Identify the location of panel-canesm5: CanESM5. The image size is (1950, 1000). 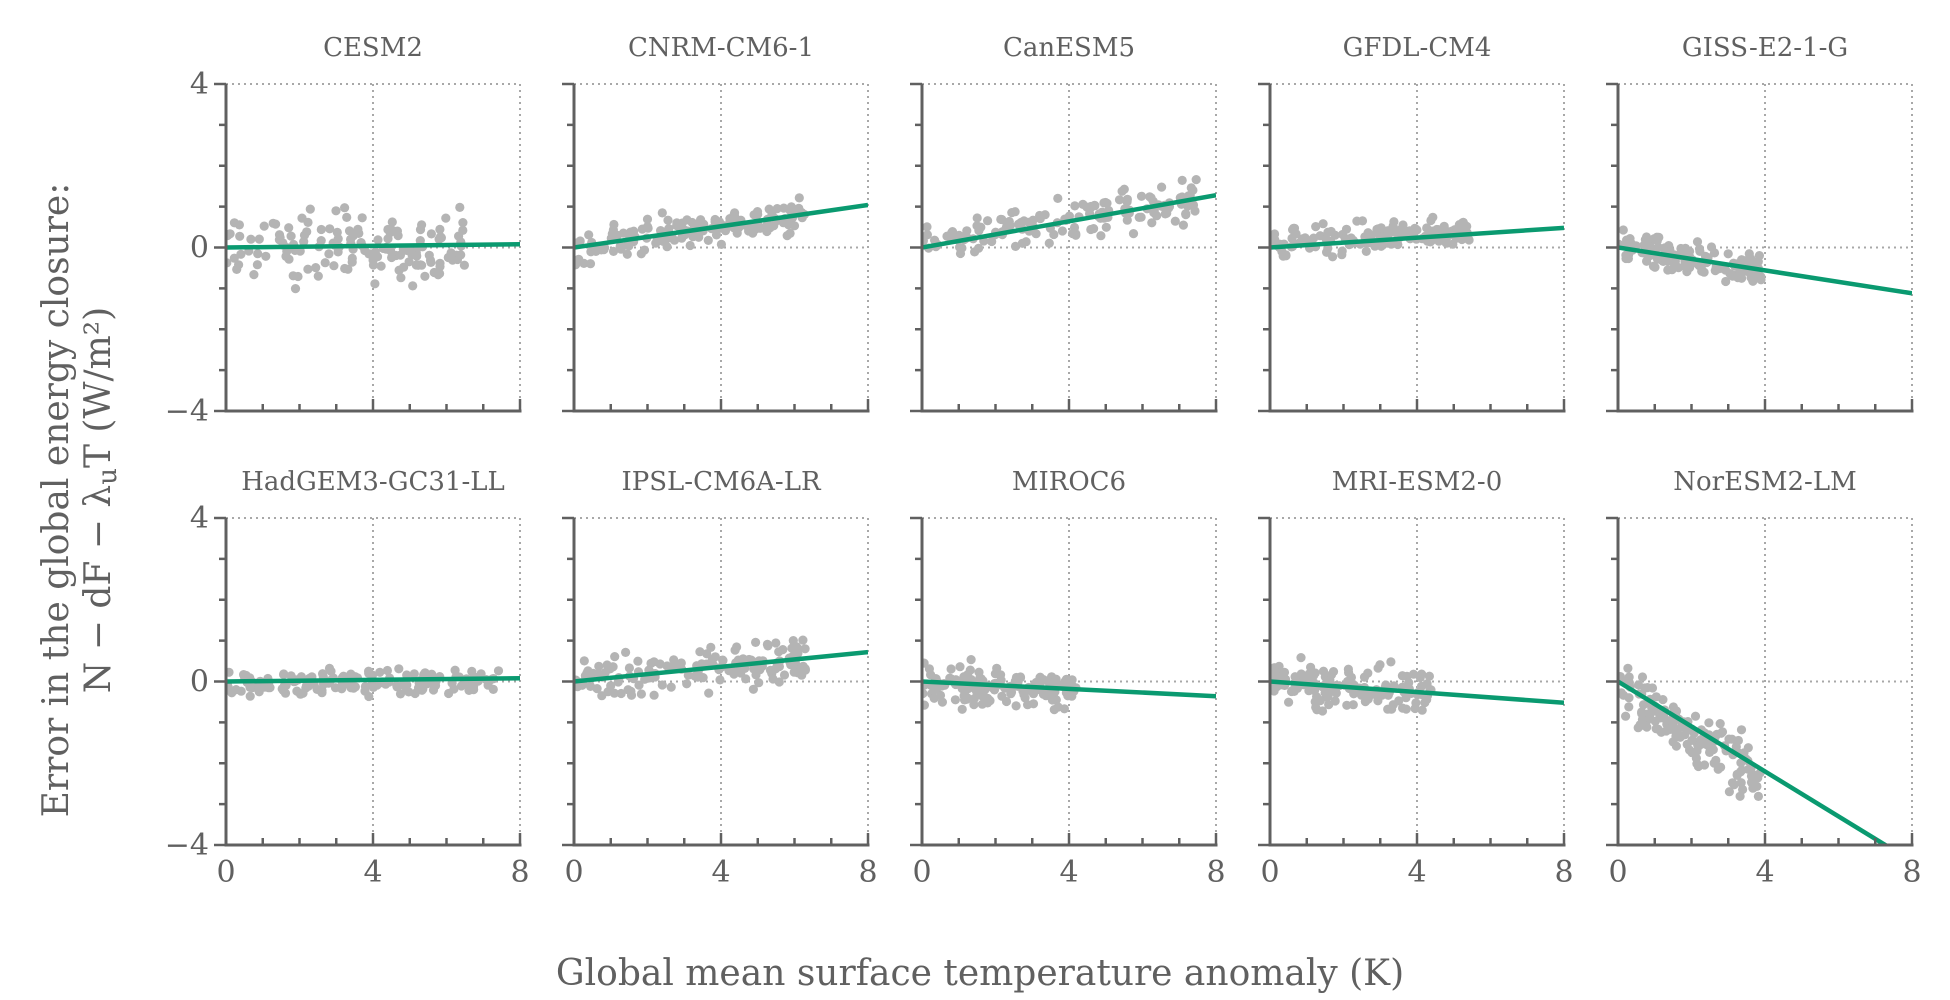
(1064, 223).